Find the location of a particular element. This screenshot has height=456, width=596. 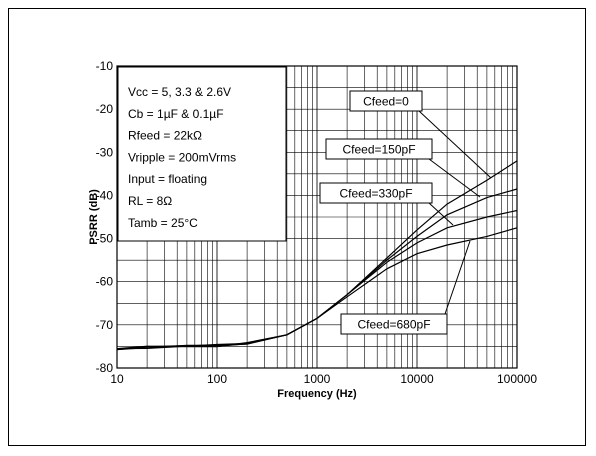

y-tick-label: -40 is located at coordinates (105, 195).